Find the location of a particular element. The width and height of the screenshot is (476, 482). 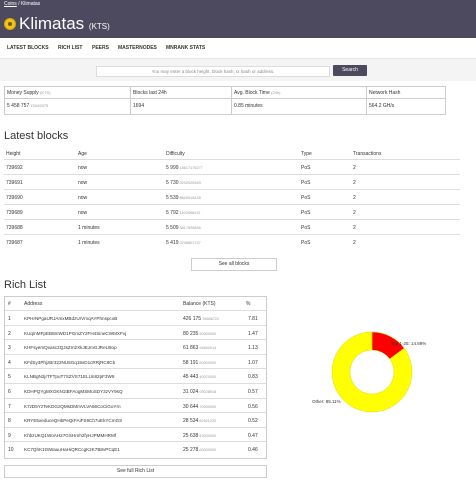

rich-address-link: K7zD5YzTeKDGzQMsDMmVLVA56CoCiGoYrn is located at coordinates (72, 406).